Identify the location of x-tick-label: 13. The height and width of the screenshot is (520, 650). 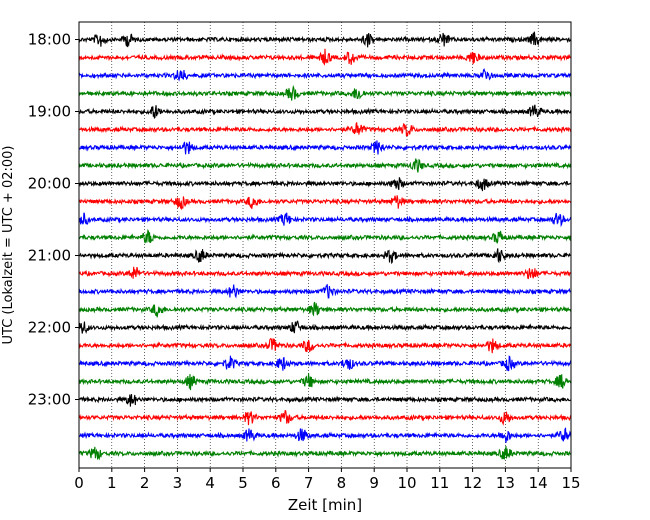
(505, 483).